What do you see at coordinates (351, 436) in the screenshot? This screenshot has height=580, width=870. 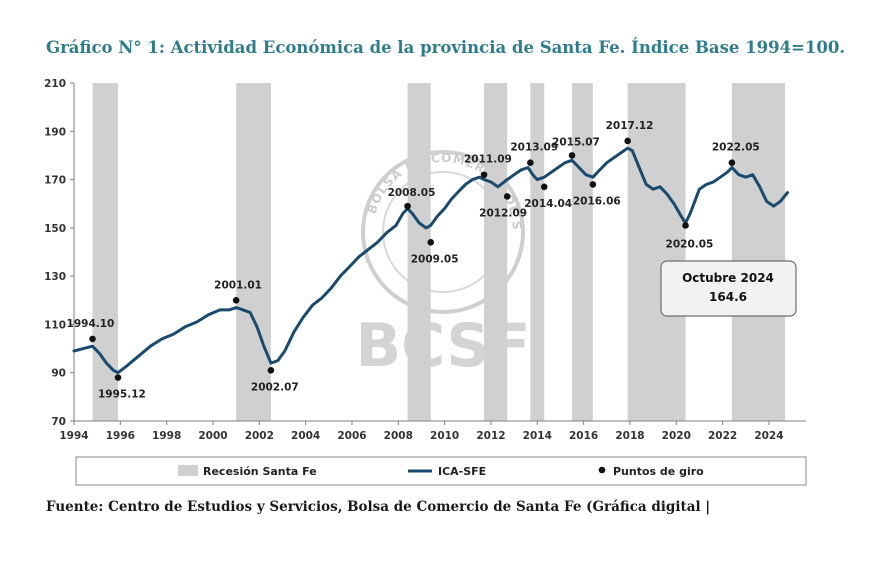 I see `x-tick-label: 2006` at bounding box center [351, 436].